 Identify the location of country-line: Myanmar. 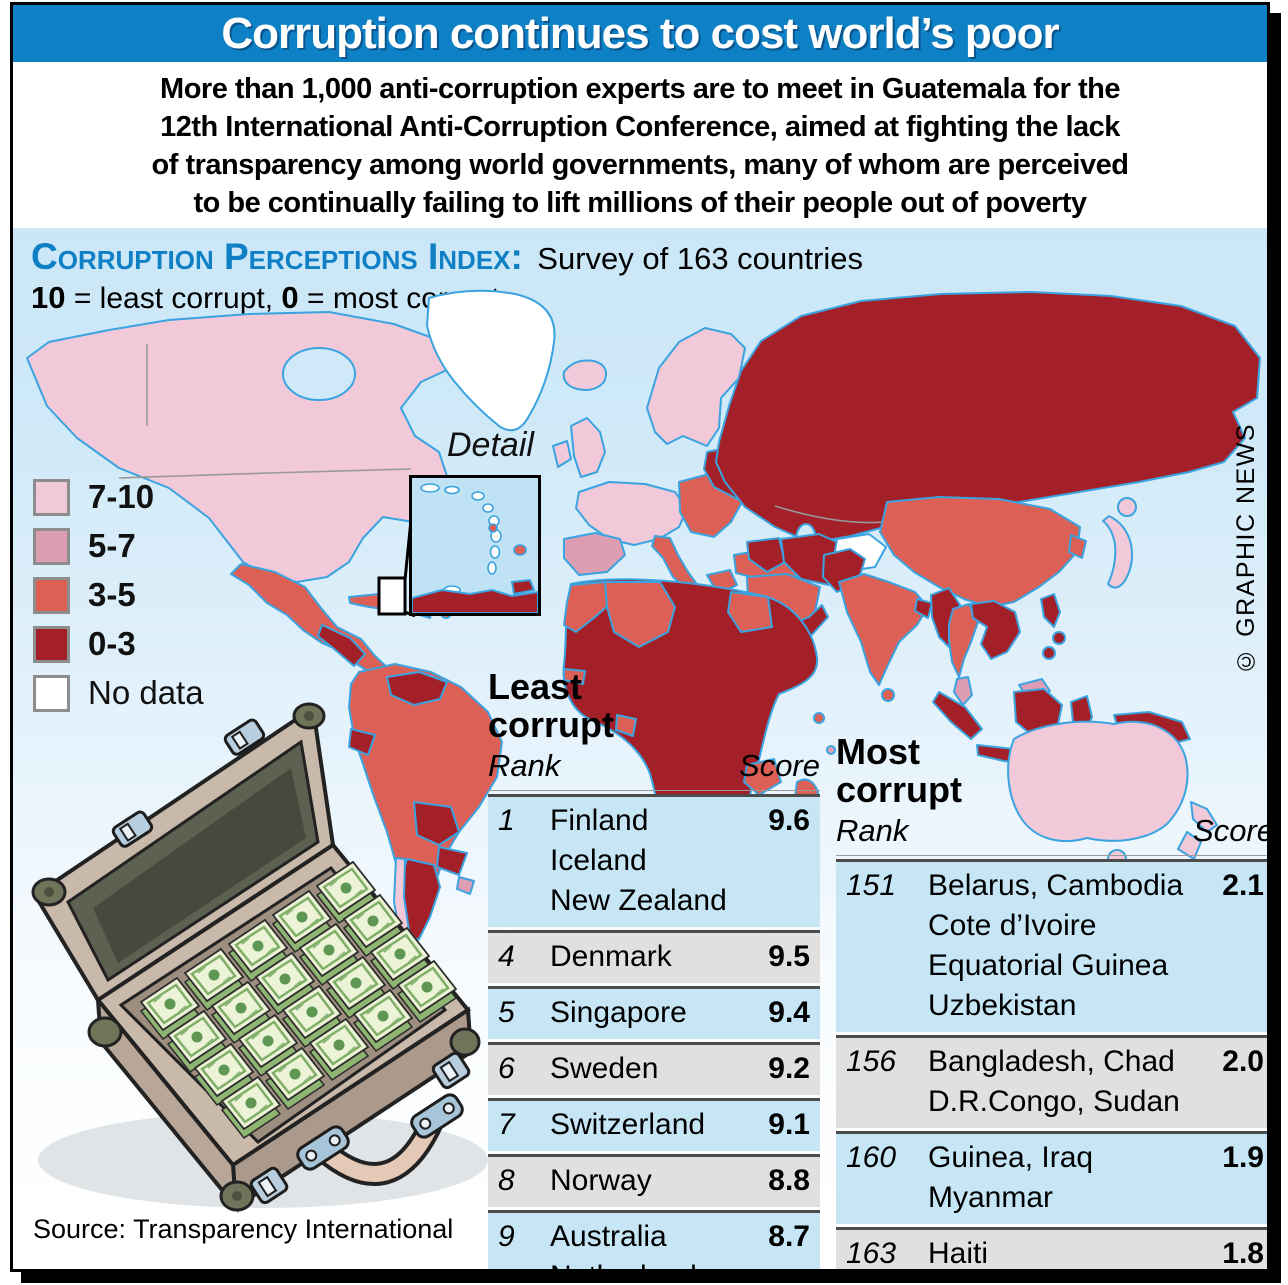
(991, 1197).